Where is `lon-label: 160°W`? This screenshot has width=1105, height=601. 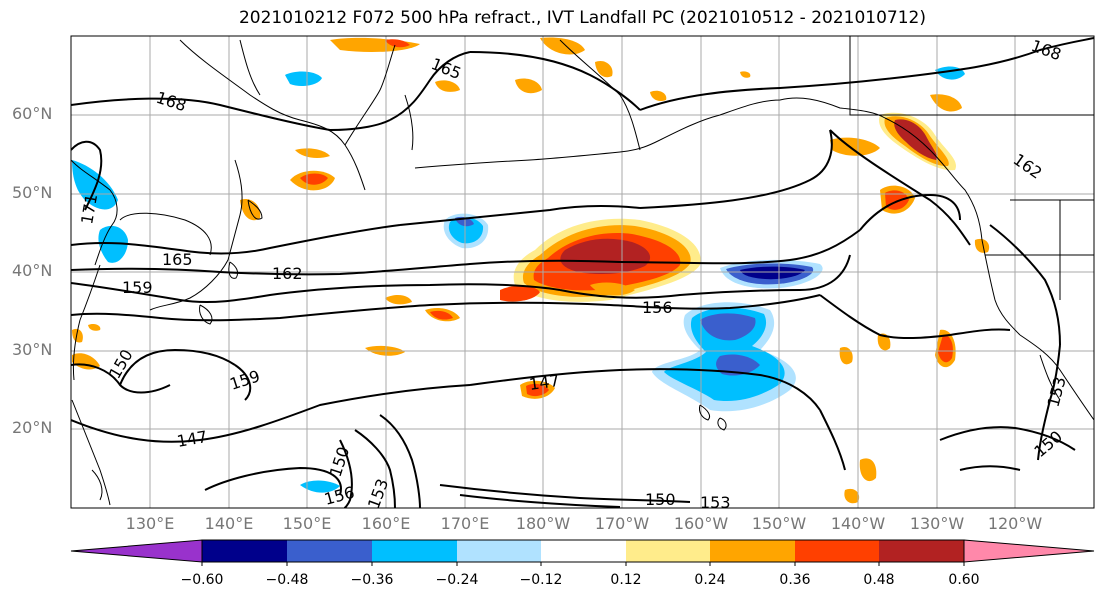
lon-label: 160°W is located at coordinates (701, 523).